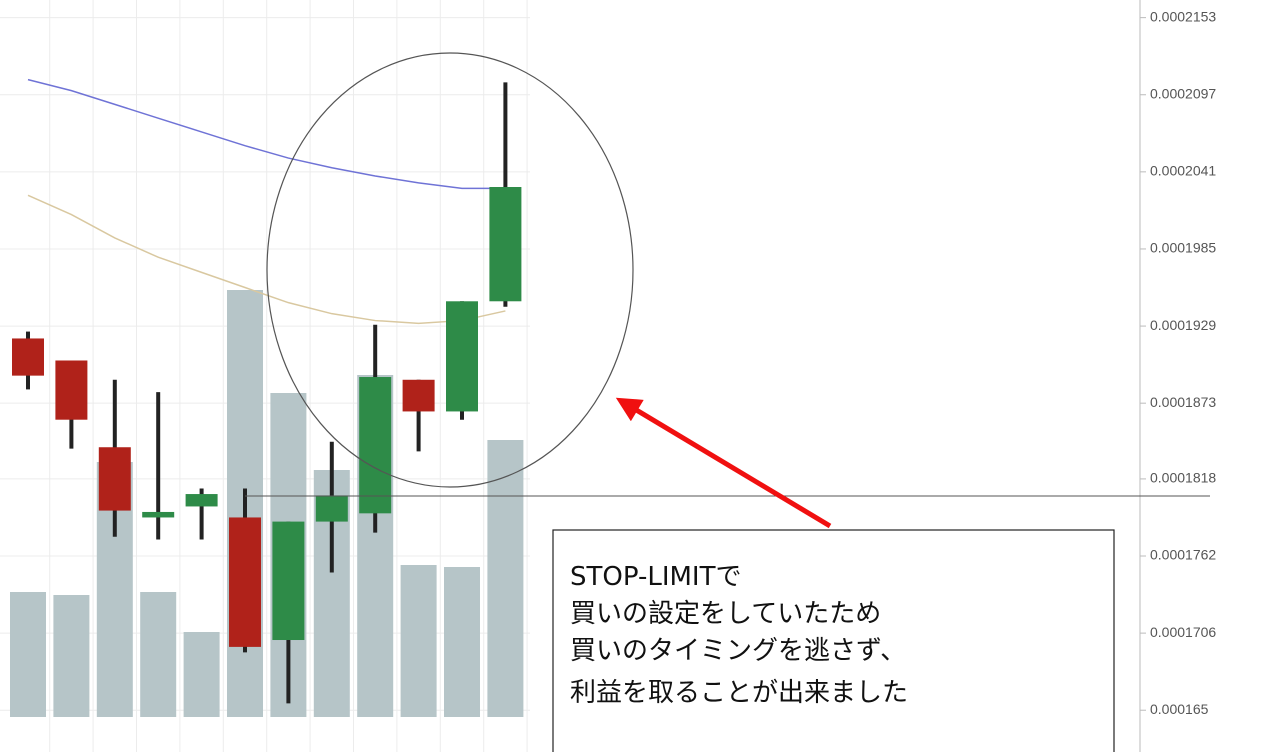 This screenshot has width=1267, height=752. I want to click on annotation-box, so click(833, 640).